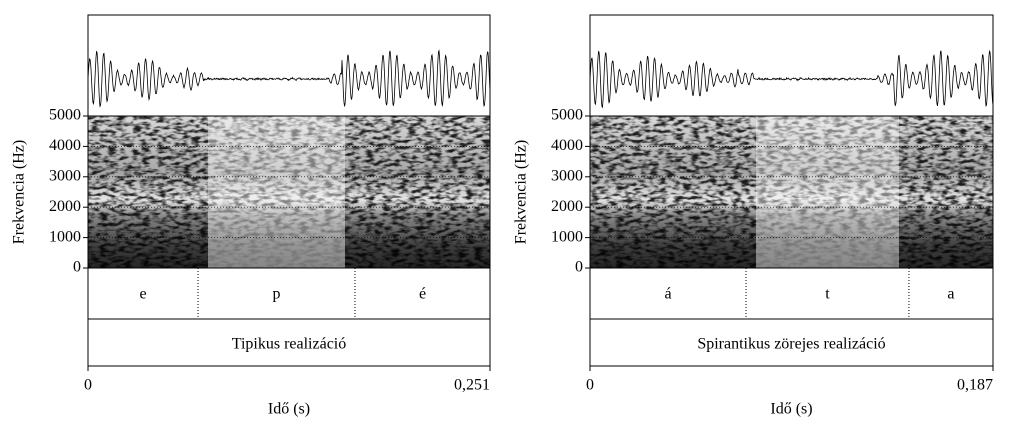  Describe the element at coordinates (142, 294) in the screenshot. I see `segment-label: e` at that location.